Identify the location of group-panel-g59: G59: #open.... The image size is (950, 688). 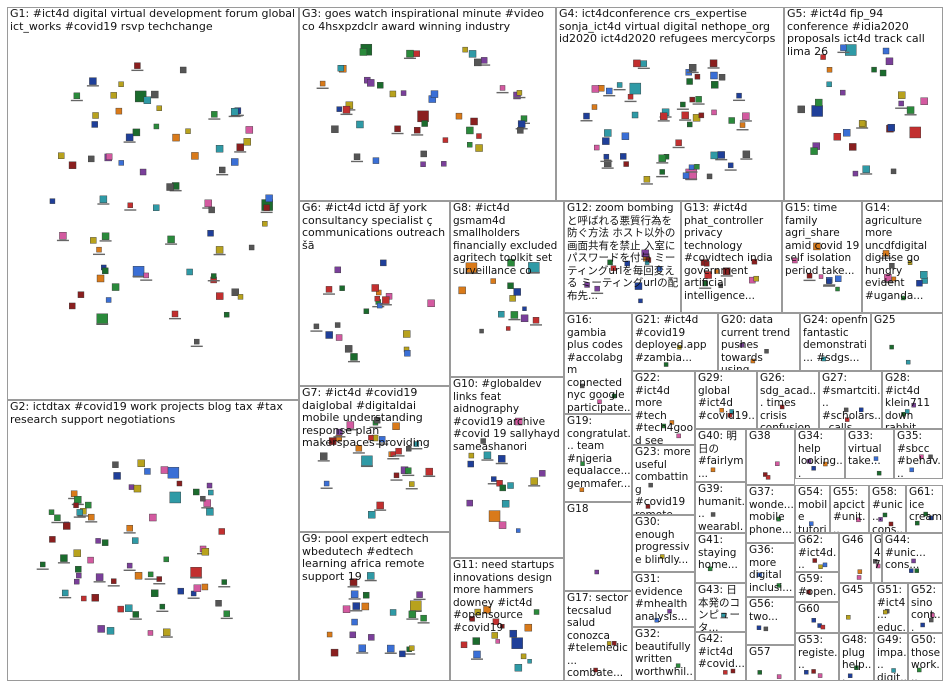
(817, 587).